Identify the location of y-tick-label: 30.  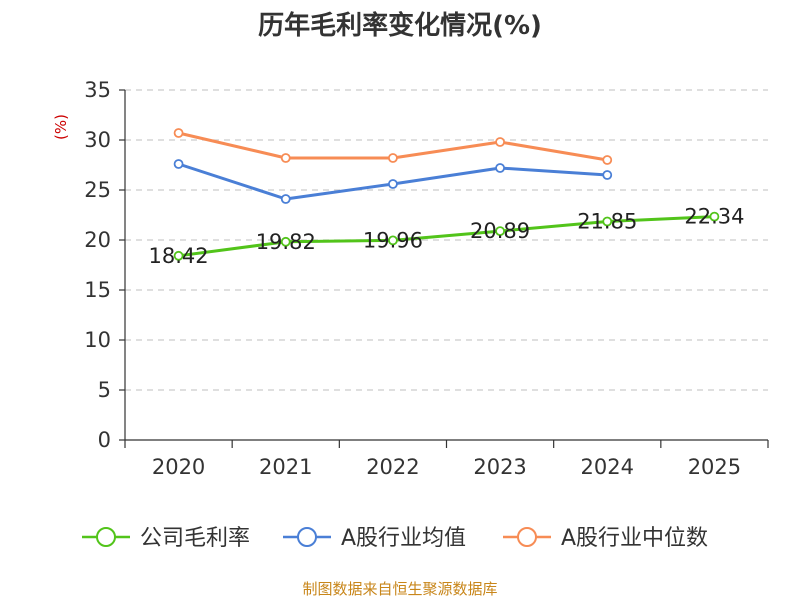
(97, 140).